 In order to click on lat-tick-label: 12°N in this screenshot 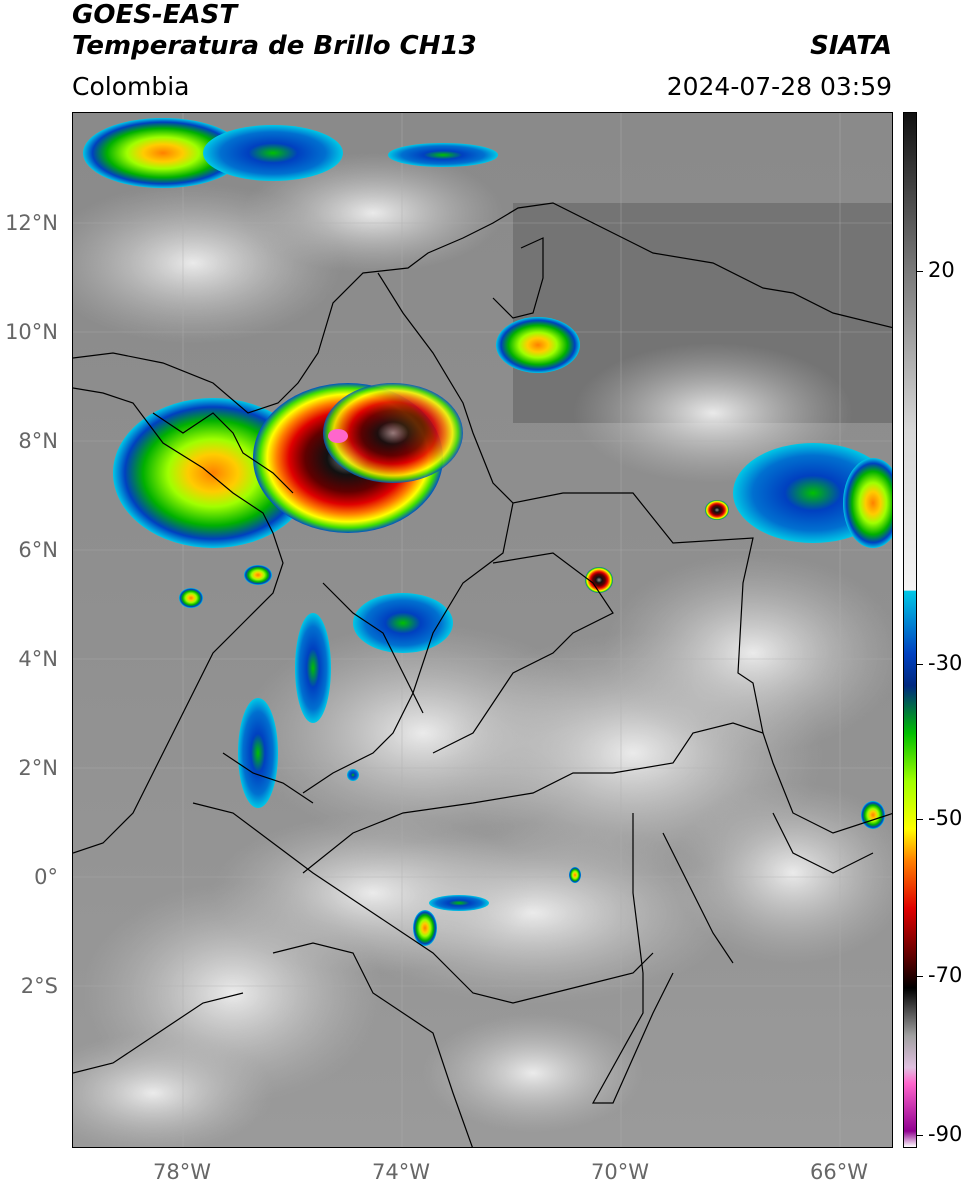, I will do `click(31, 223)`.